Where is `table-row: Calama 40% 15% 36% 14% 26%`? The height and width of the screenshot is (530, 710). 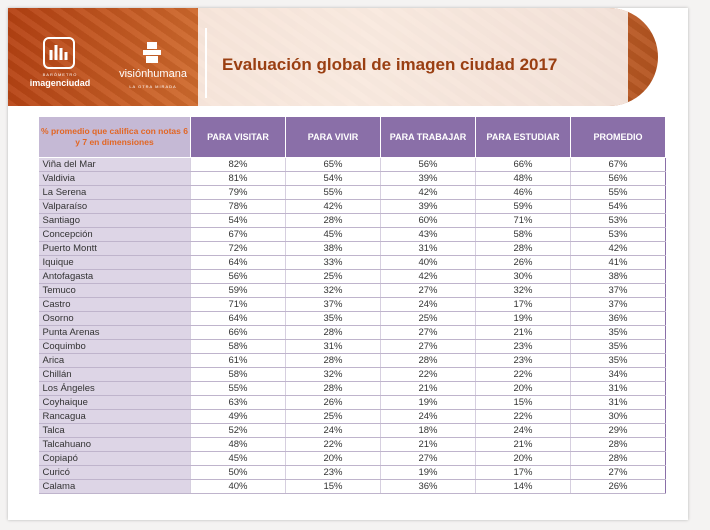 table-row: Calama 40% 15% 36% 14% 26% is located at coordinates (352, 486).